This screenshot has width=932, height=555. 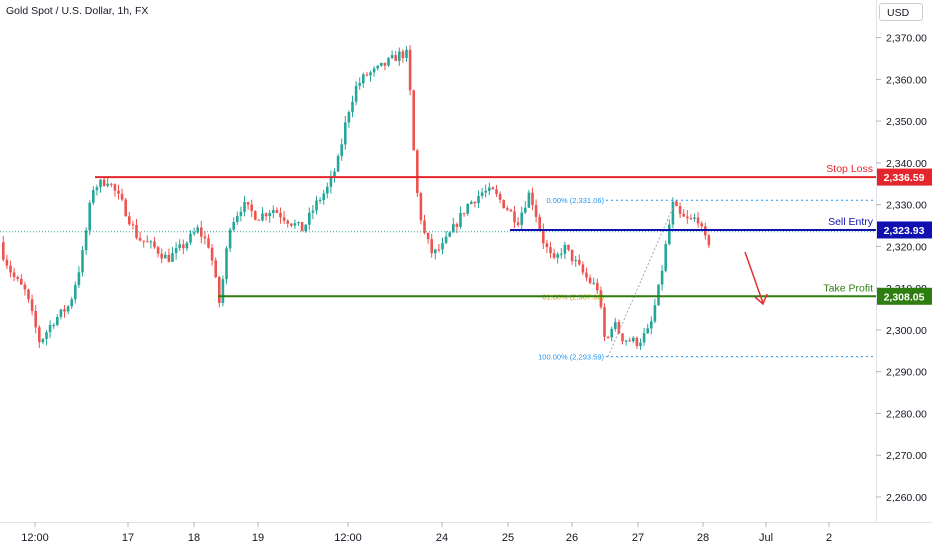 What do you see at coordinates (906, 39) in the screenshot?
I see `y-tick-label: 2,370.00` at bounding box center [906, 39].